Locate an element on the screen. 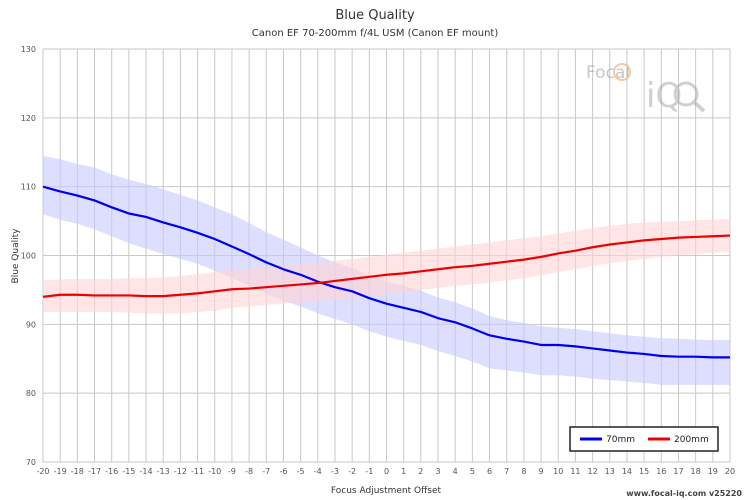 The height and width of the screenshot is (500, 750). x-tick-label: -15 is located at coordinates (128, 471).